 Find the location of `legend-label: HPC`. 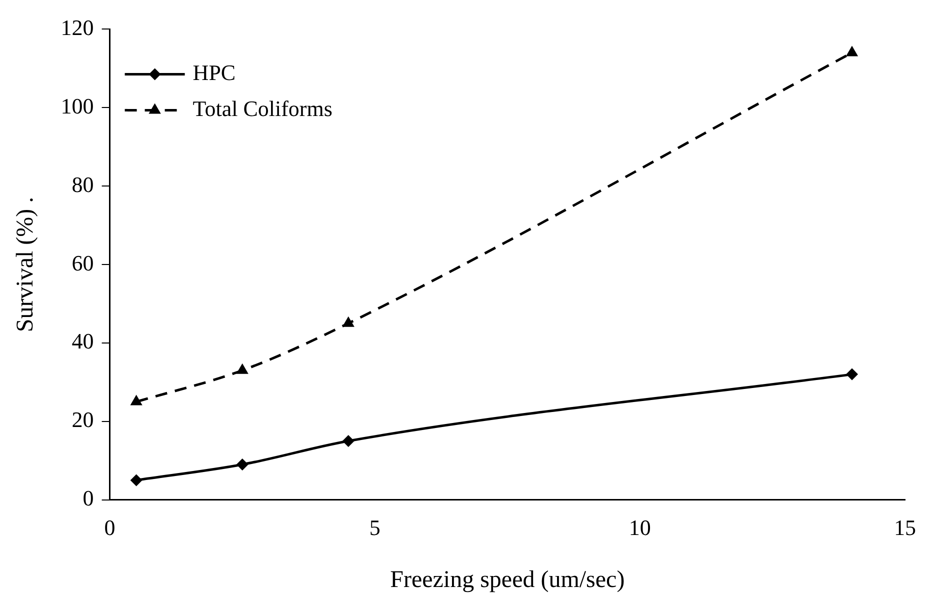

legend-label: HPC is located at coordinates (214, 72).